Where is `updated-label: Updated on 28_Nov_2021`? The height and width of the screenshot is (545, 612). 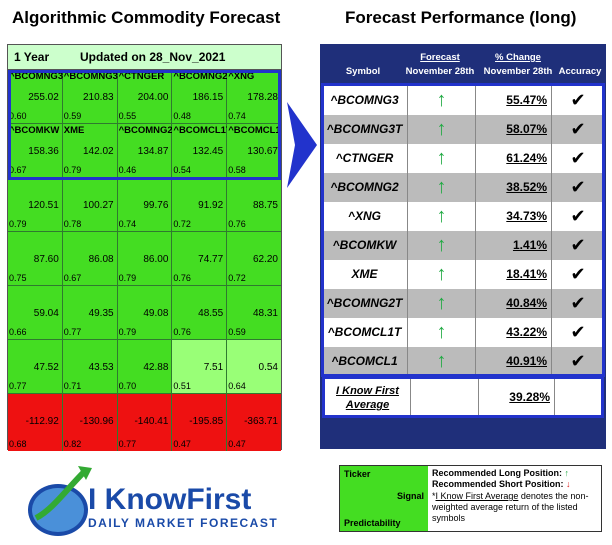
updated-label: Updated on 28_Nov_2021 is located at coordinates (153, 57).